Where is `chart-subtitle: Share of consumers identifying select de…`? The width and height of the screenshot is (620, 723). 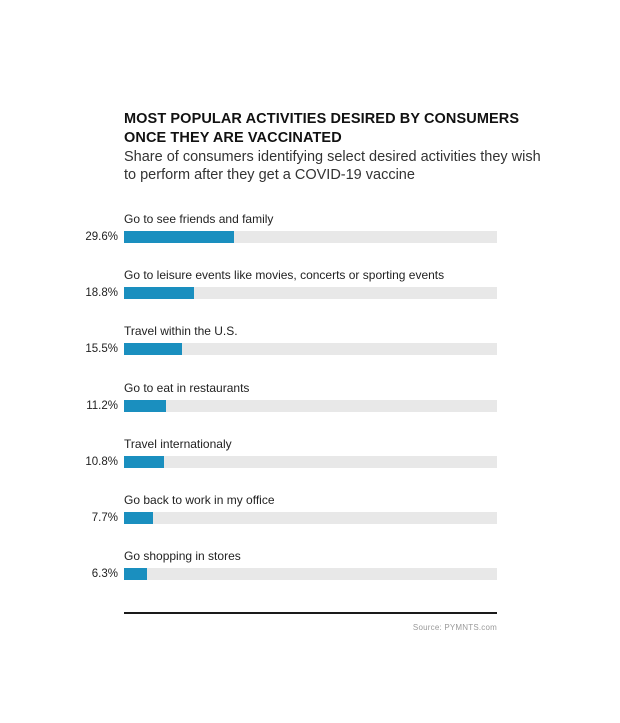 chart-subtitle: Share of consumers identifying select de… is located at coordinates (332, 166).